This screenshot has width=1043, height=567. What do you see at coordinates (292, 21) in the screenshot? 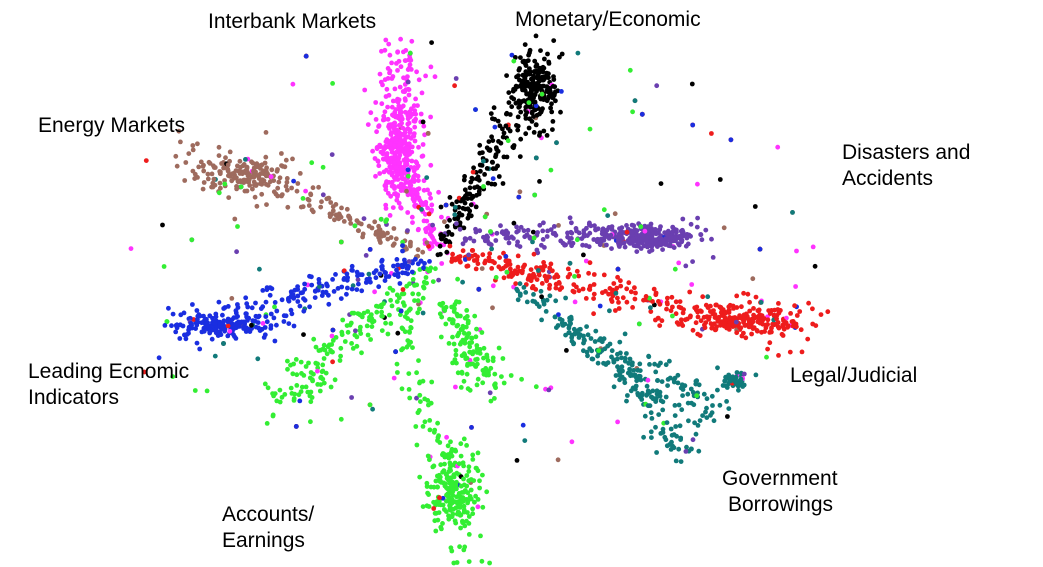
I see `cluster-label-interbank-markets: Interbank Markets` at bounding box center [292, 21].